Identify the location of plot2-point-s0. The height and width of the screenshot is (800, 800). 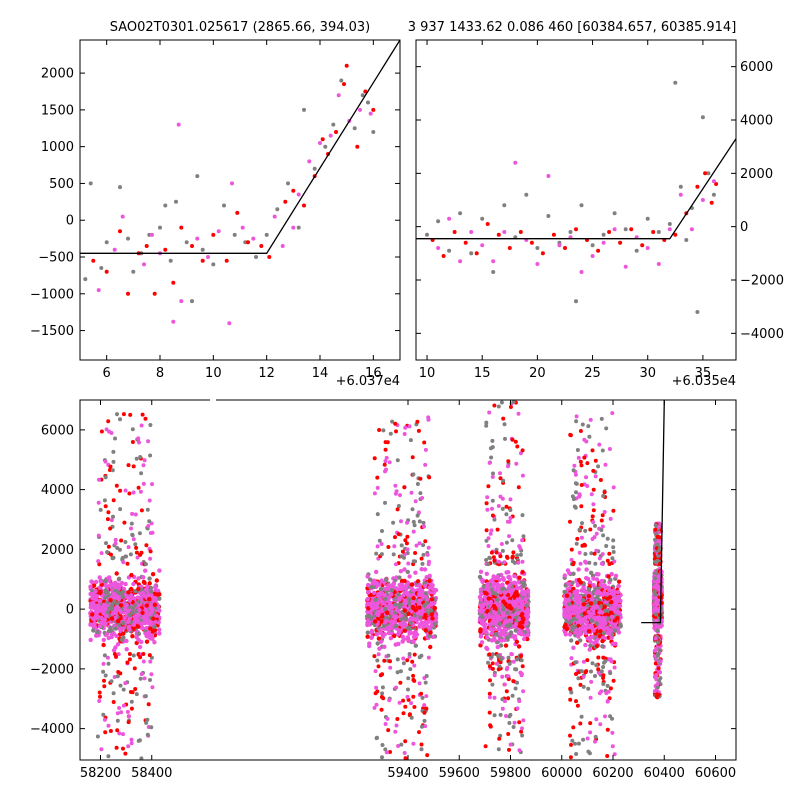
(592, 245).